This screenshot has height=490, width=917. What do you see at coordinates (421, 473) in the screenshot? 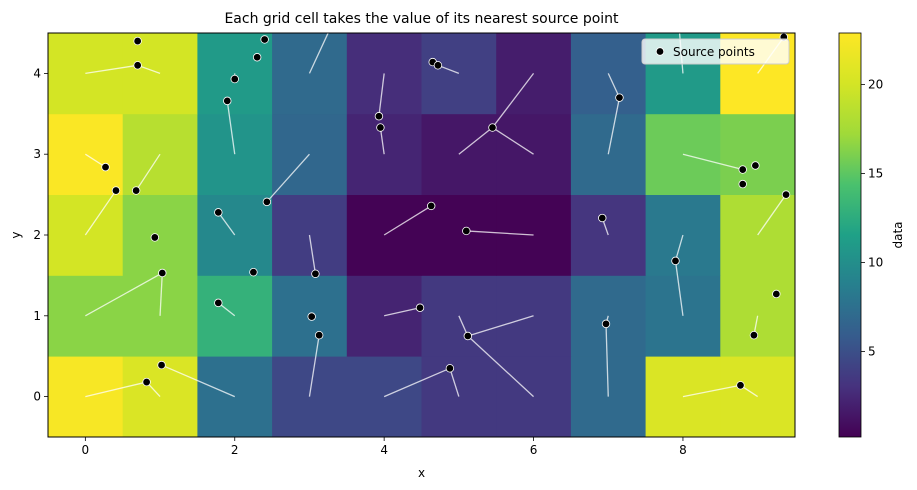
I see `x-axis-label: x` at bounding box center [421, 473].